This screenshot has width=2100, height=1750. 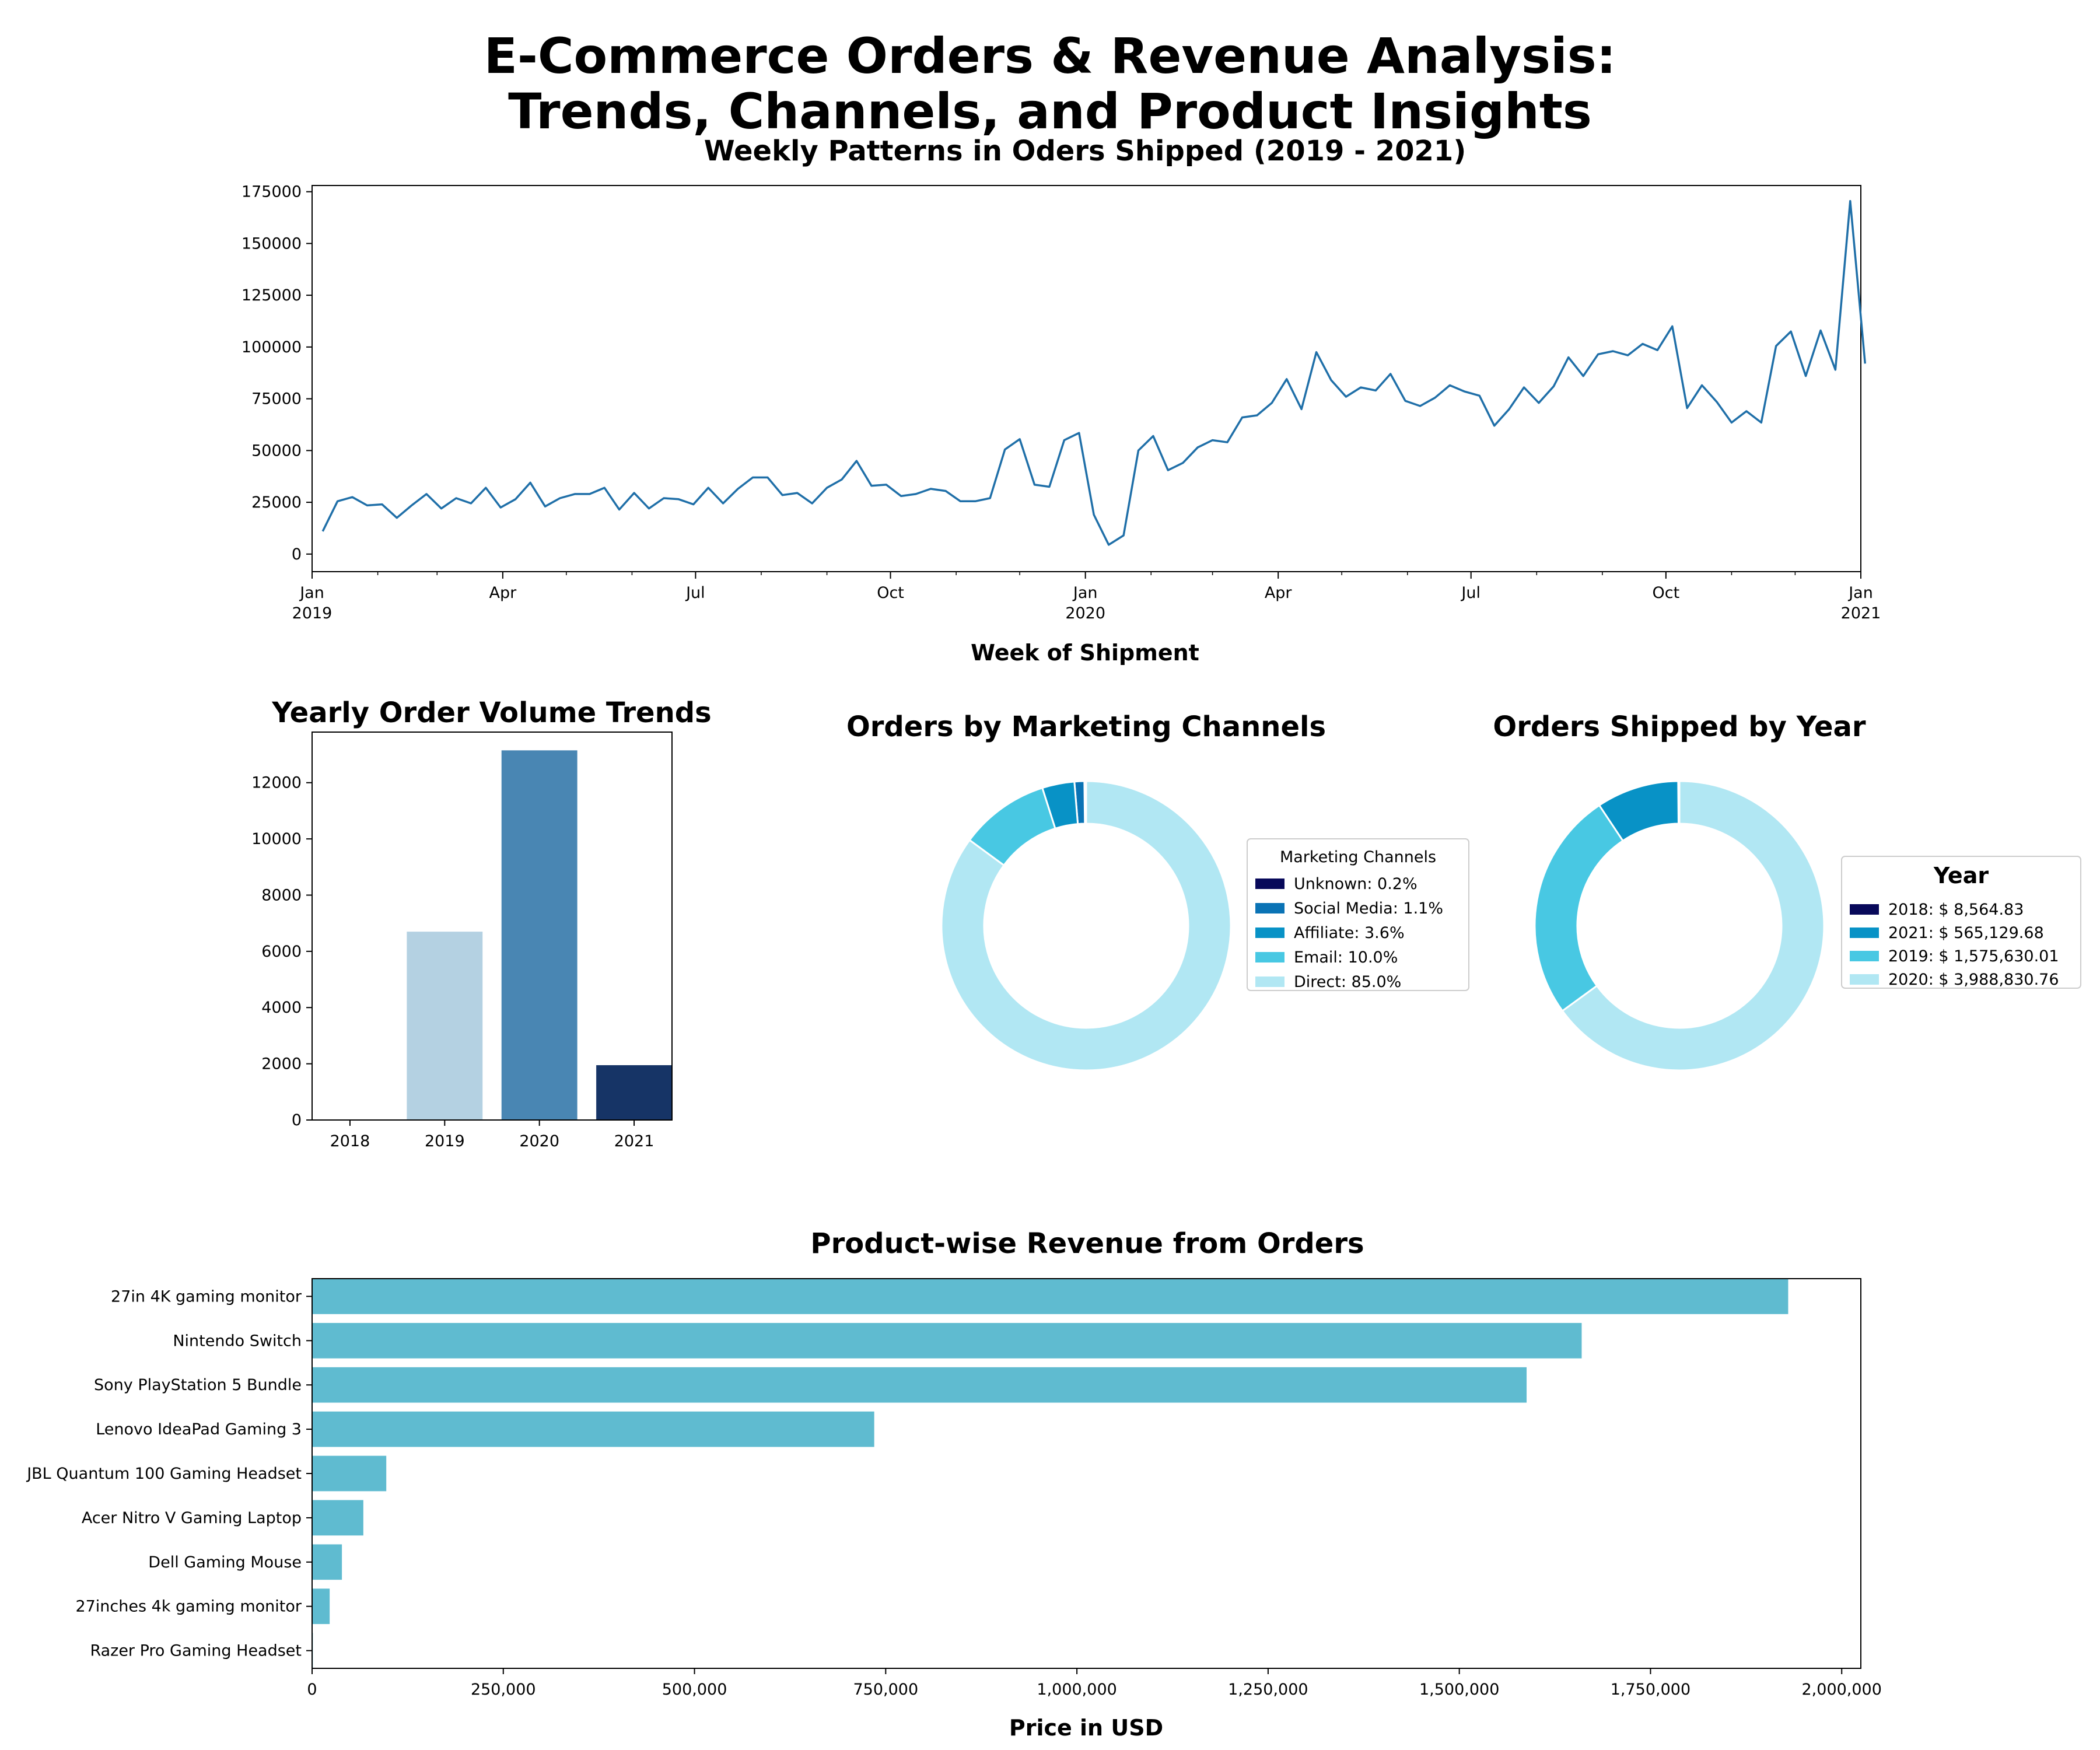 I want to click on legend-entry: Affiliate: 3.6%, so click(x=1349, y=933).